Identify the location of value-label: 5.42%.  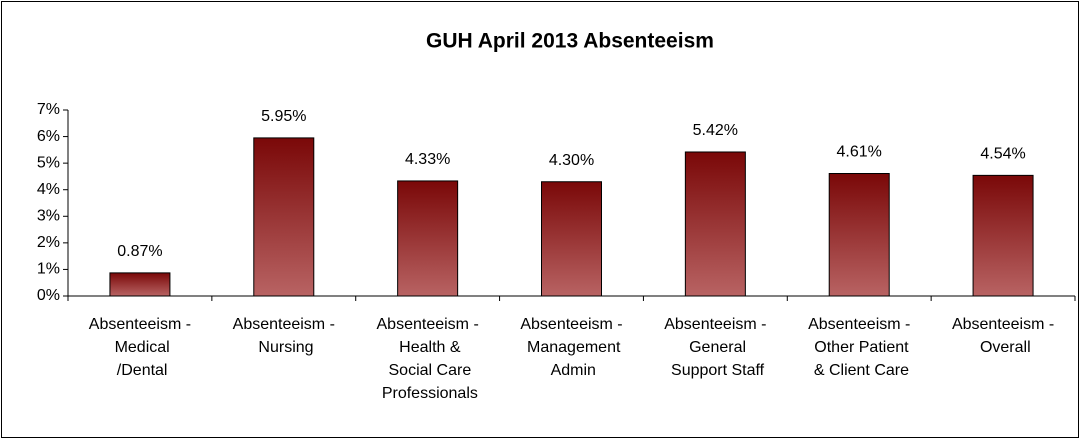
(715, 130).